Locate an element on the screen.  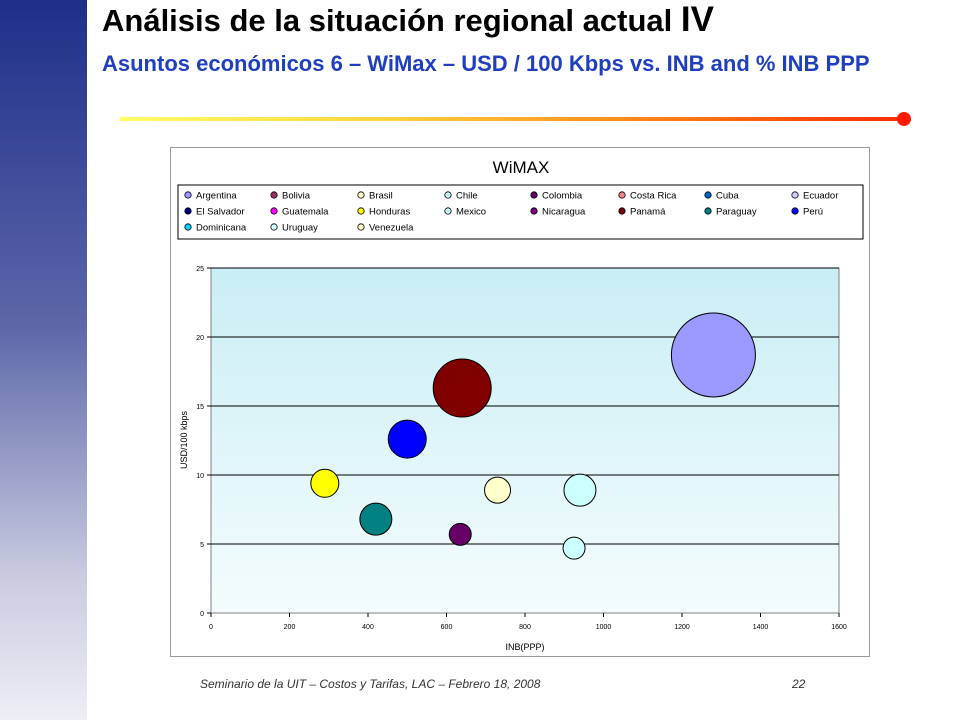
title-underline is located at coordinates (512, 119).